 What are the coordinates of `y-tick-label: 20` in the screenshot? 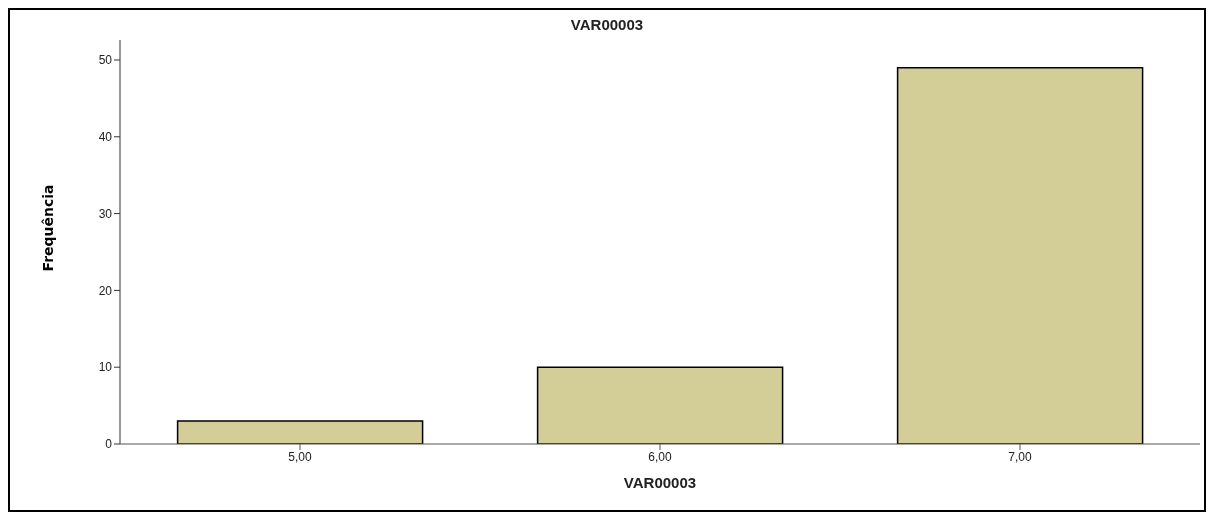 It's located at (105, 290).